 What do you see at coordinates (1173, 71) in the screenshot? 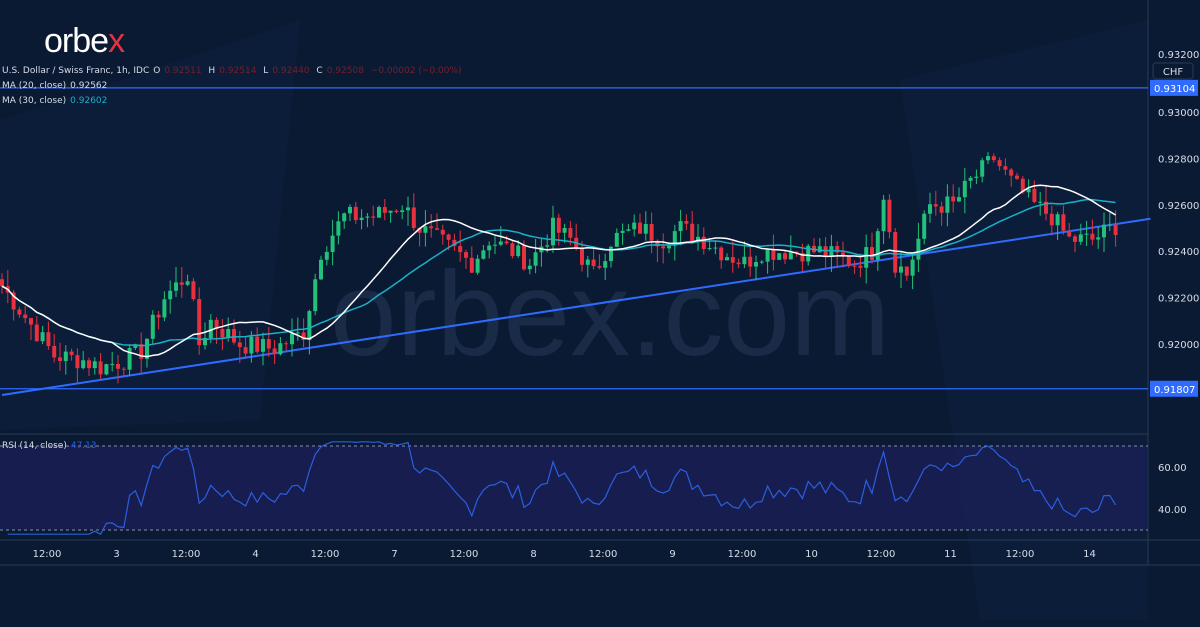
I see `currency-badge` at bounding box center [1173, 71].